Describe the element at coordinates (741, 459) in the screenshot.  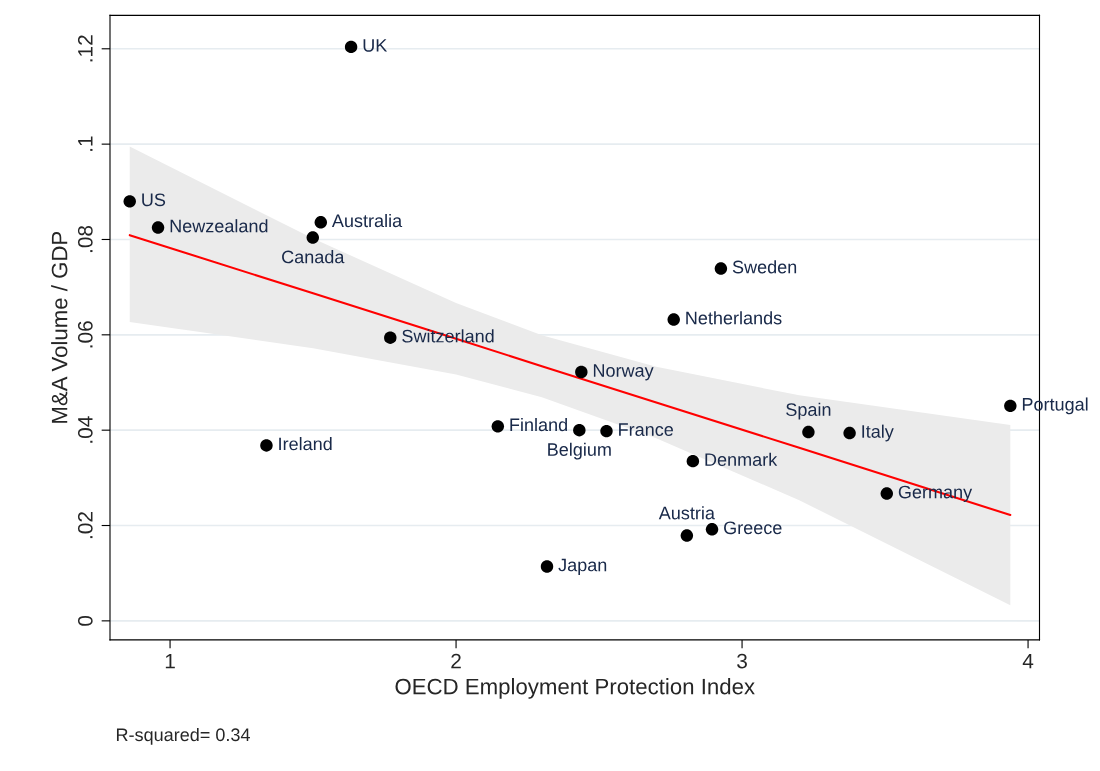
I see `annotation: Denmark` at that location.